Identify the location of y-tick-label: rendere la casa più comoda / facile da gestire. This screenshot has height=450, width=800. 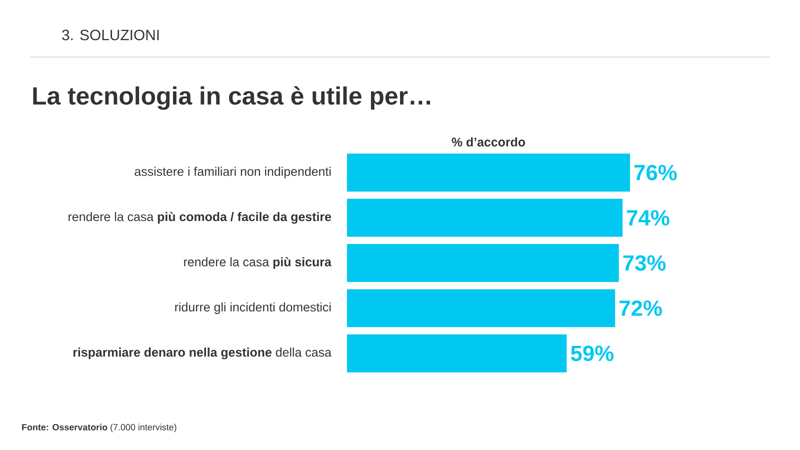
(200, 218).